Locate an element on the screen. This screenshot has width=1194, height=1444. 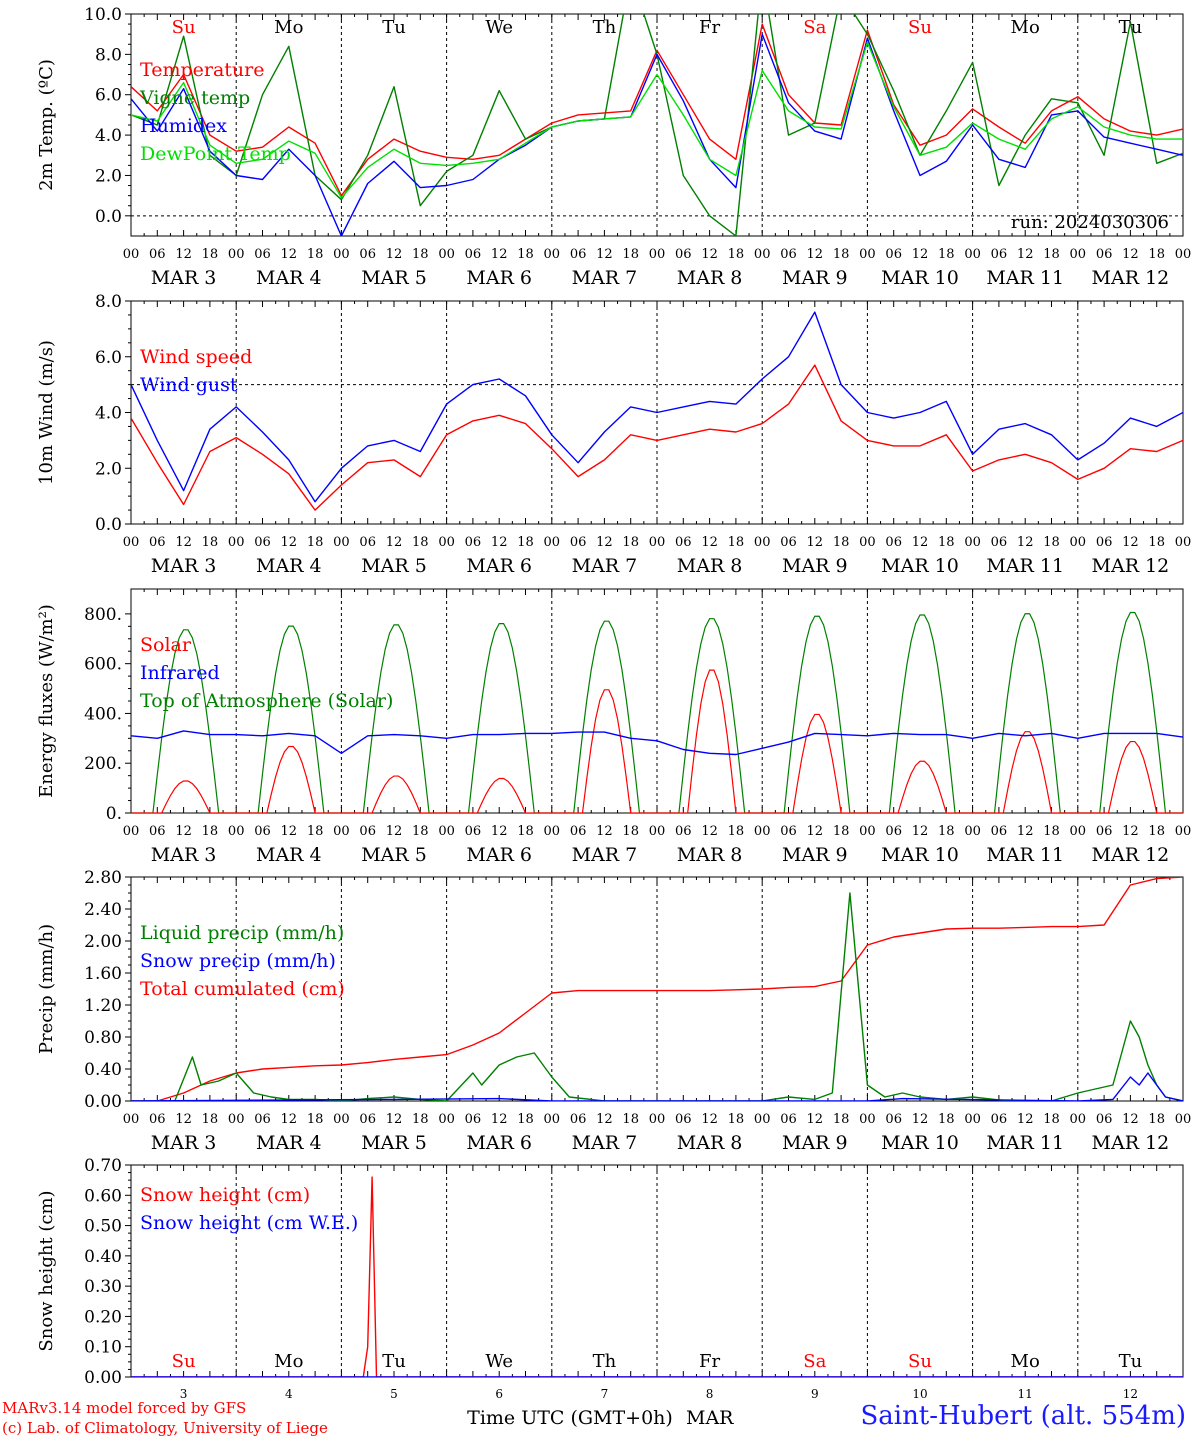
day-number-label: 10 is located at coordinates (919, 1394).